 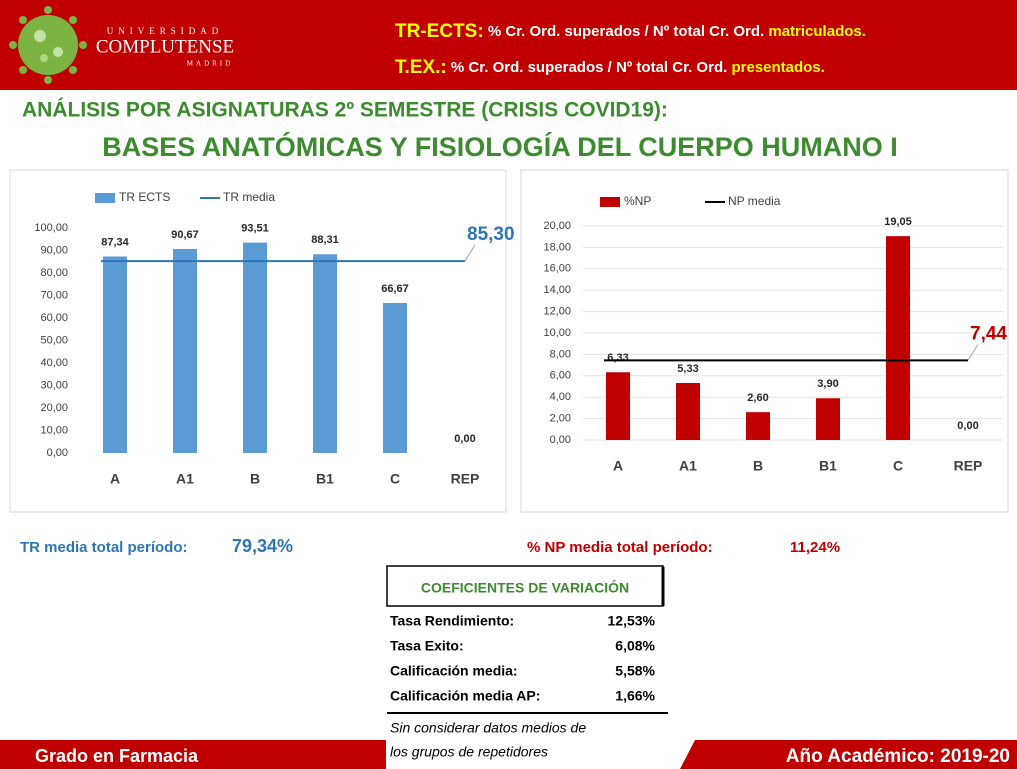 I want to click on table-cell: 6,08%, so click(x=635, y=646).